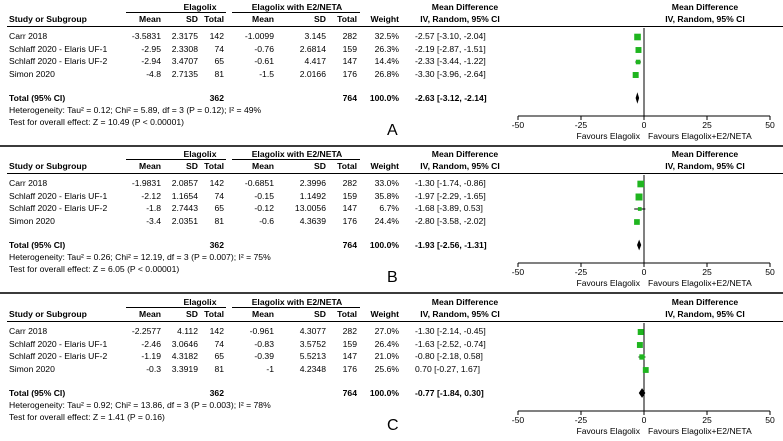 This screenshot has height=441, width=783. Describe the element at coordinates (187, 331) in the screenshot. I see `cell-sd1: 4.112` at that location.